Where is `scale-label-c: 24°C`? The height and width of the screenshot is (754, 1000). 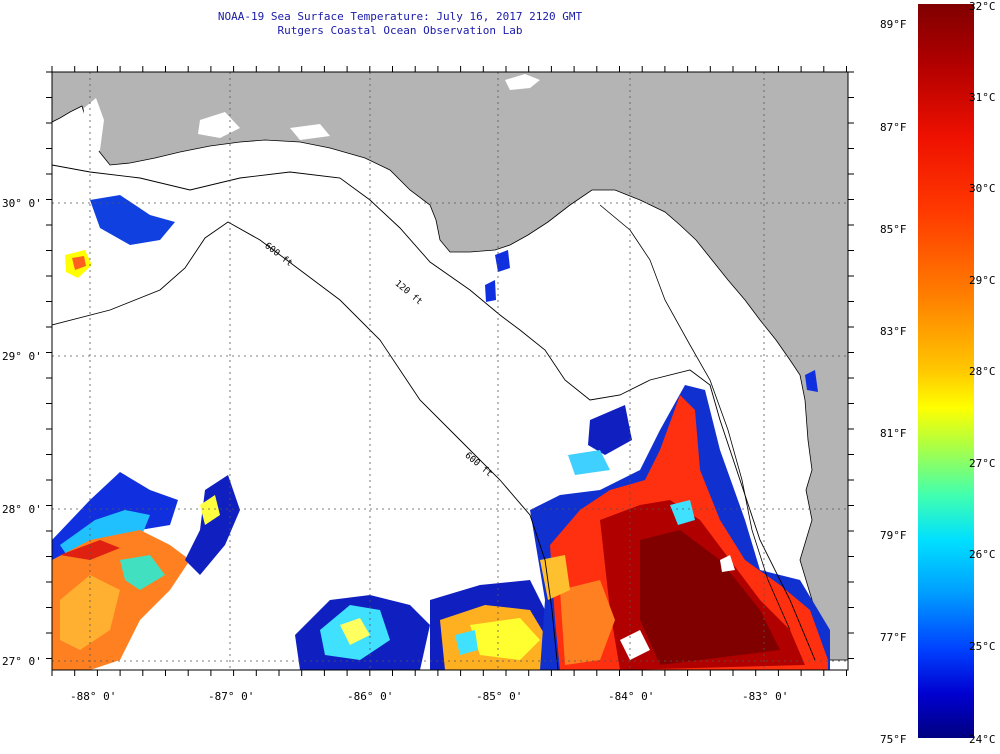
scale-label-c: 24°C is located at coordinates (982, 739).